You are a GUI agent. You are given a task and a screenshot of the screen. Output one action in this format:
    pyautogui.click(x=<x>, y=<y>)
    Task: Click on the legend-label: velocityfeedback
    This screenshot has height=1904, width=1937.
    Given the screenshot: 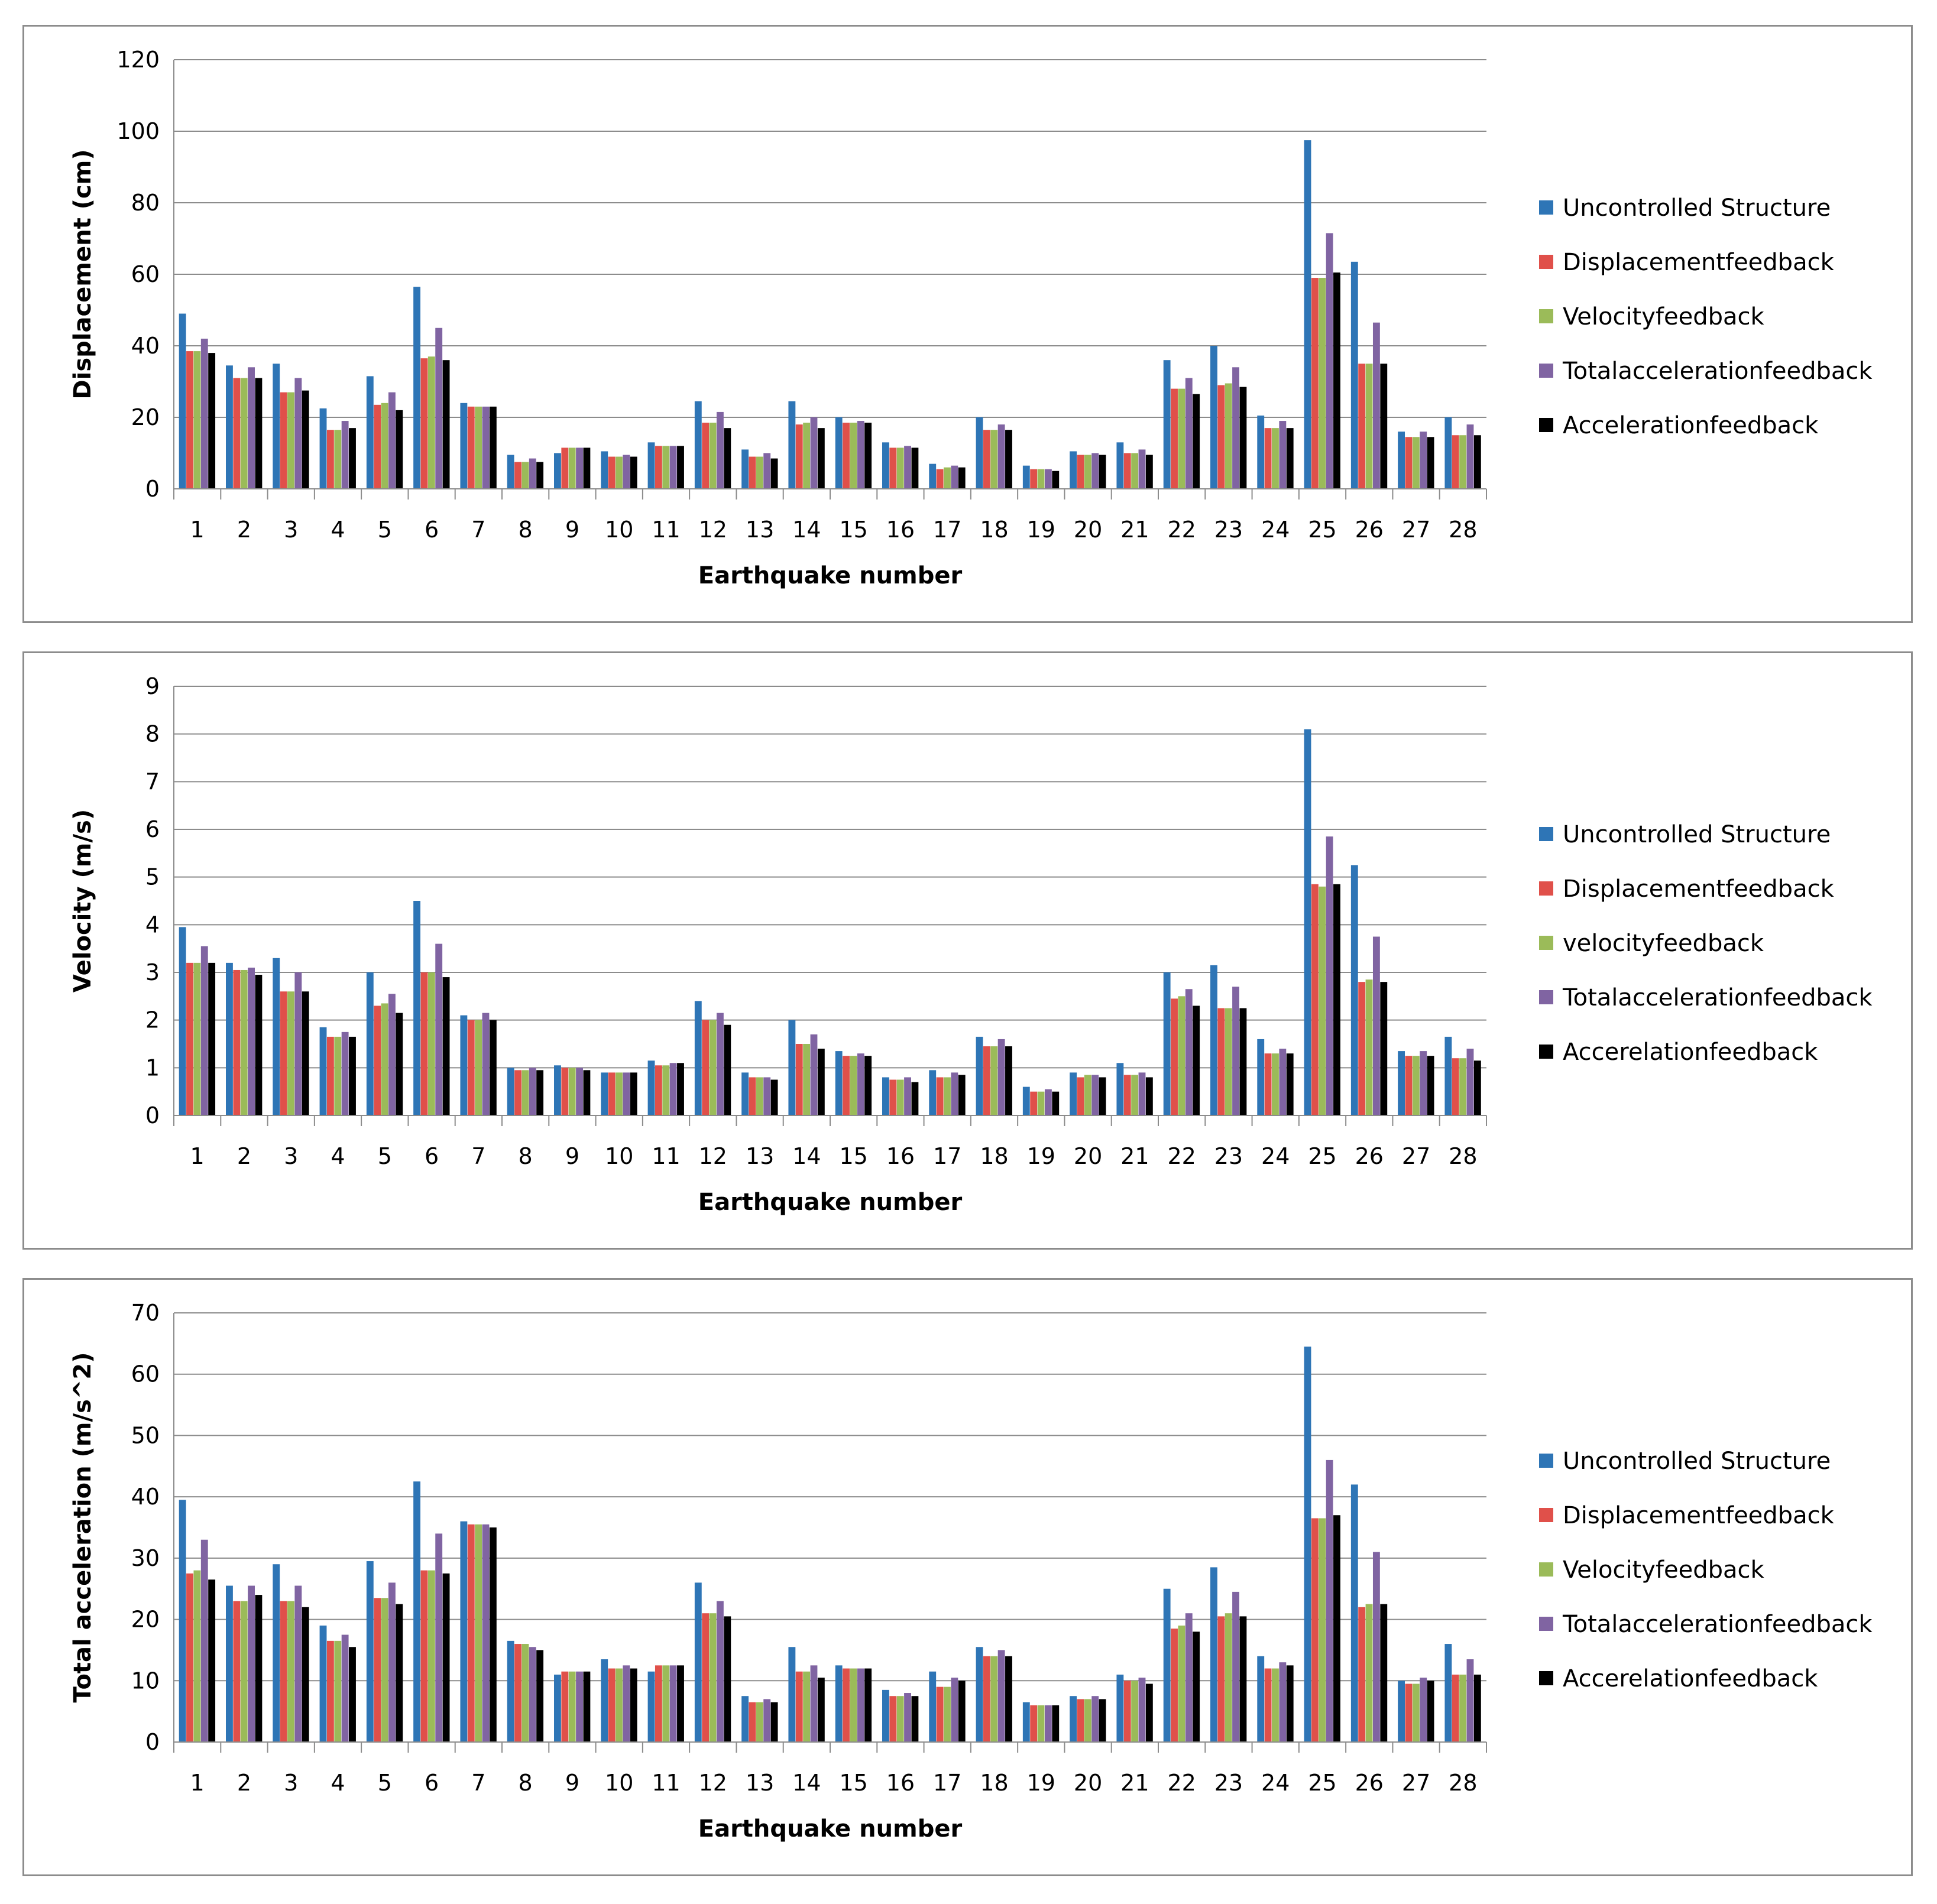 What is the action you would take?
    pyautogui.click(x=1663, y=944)
    